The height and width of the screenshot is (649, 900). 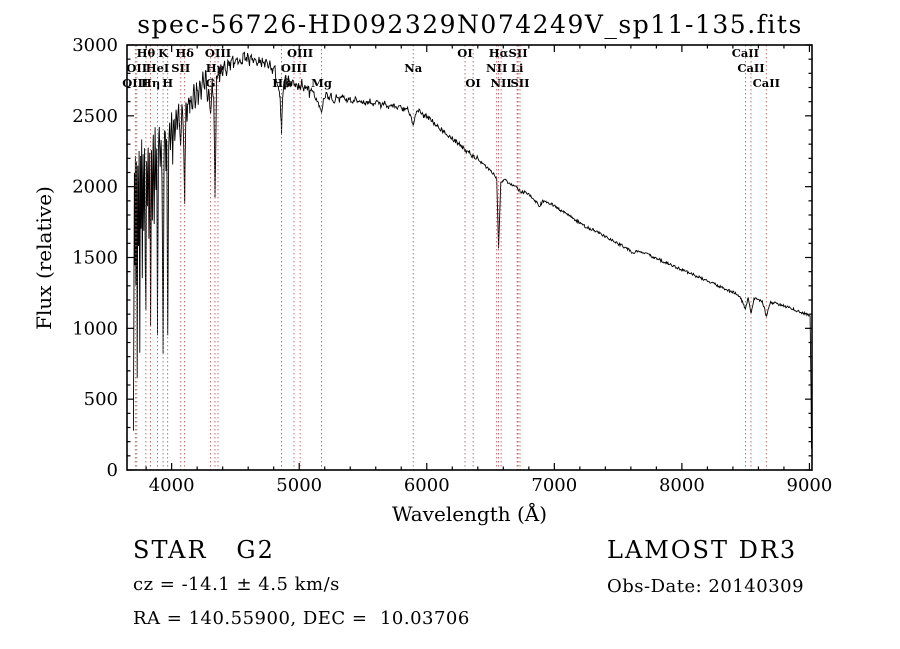 What do you see at coordinates (150, 83) in the screenshot?
I see `line-marker-label: Hη` at bounding box center [150, 83].